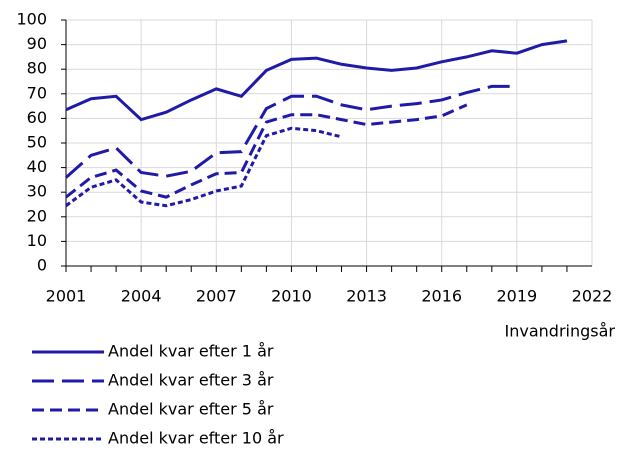 The height and width of the screenshot is (450, 626). What do you see at coordinates (42, 265) in the screenshot?
I see `y-tick-label: 0` at bounding box center [42, 265].